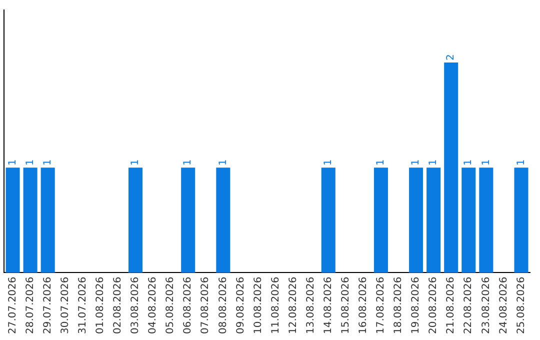  I want to click on x-tick-label: 09.08.2026, so click(240, 305).